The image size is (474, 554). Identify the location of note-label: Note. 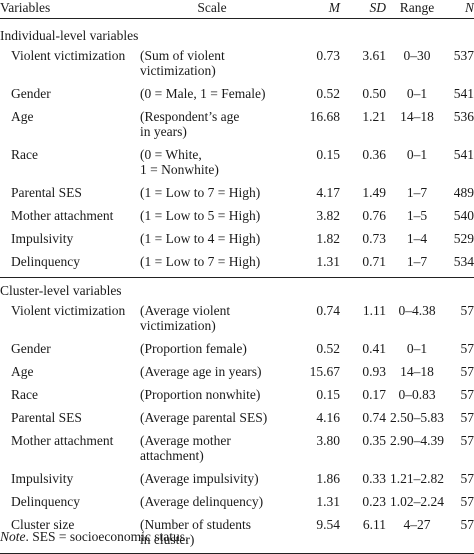
(13, 536).